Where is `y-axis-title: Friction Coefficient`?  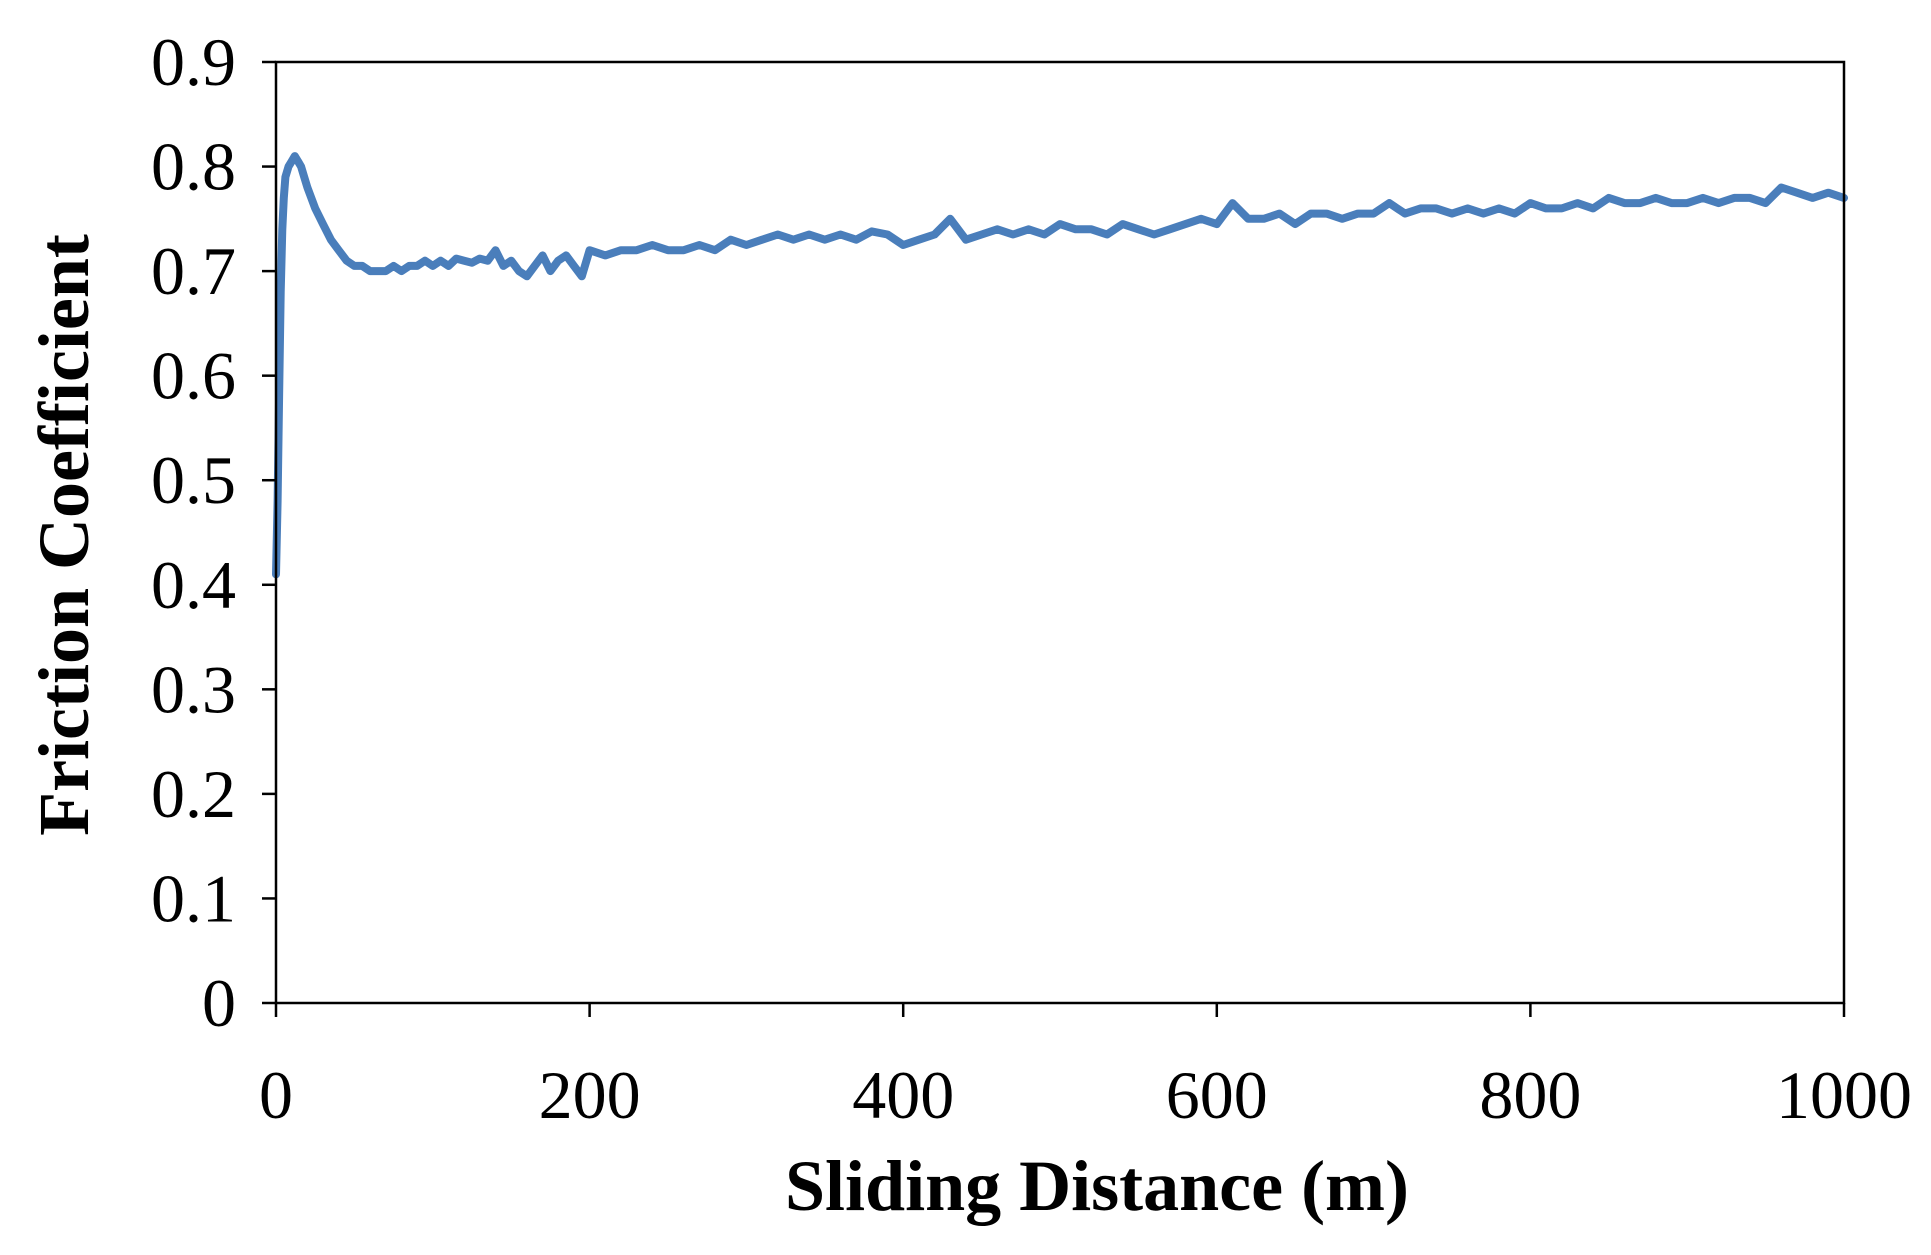
y-axis-title: Friction Coefficient is located at coordinates (64, 535).